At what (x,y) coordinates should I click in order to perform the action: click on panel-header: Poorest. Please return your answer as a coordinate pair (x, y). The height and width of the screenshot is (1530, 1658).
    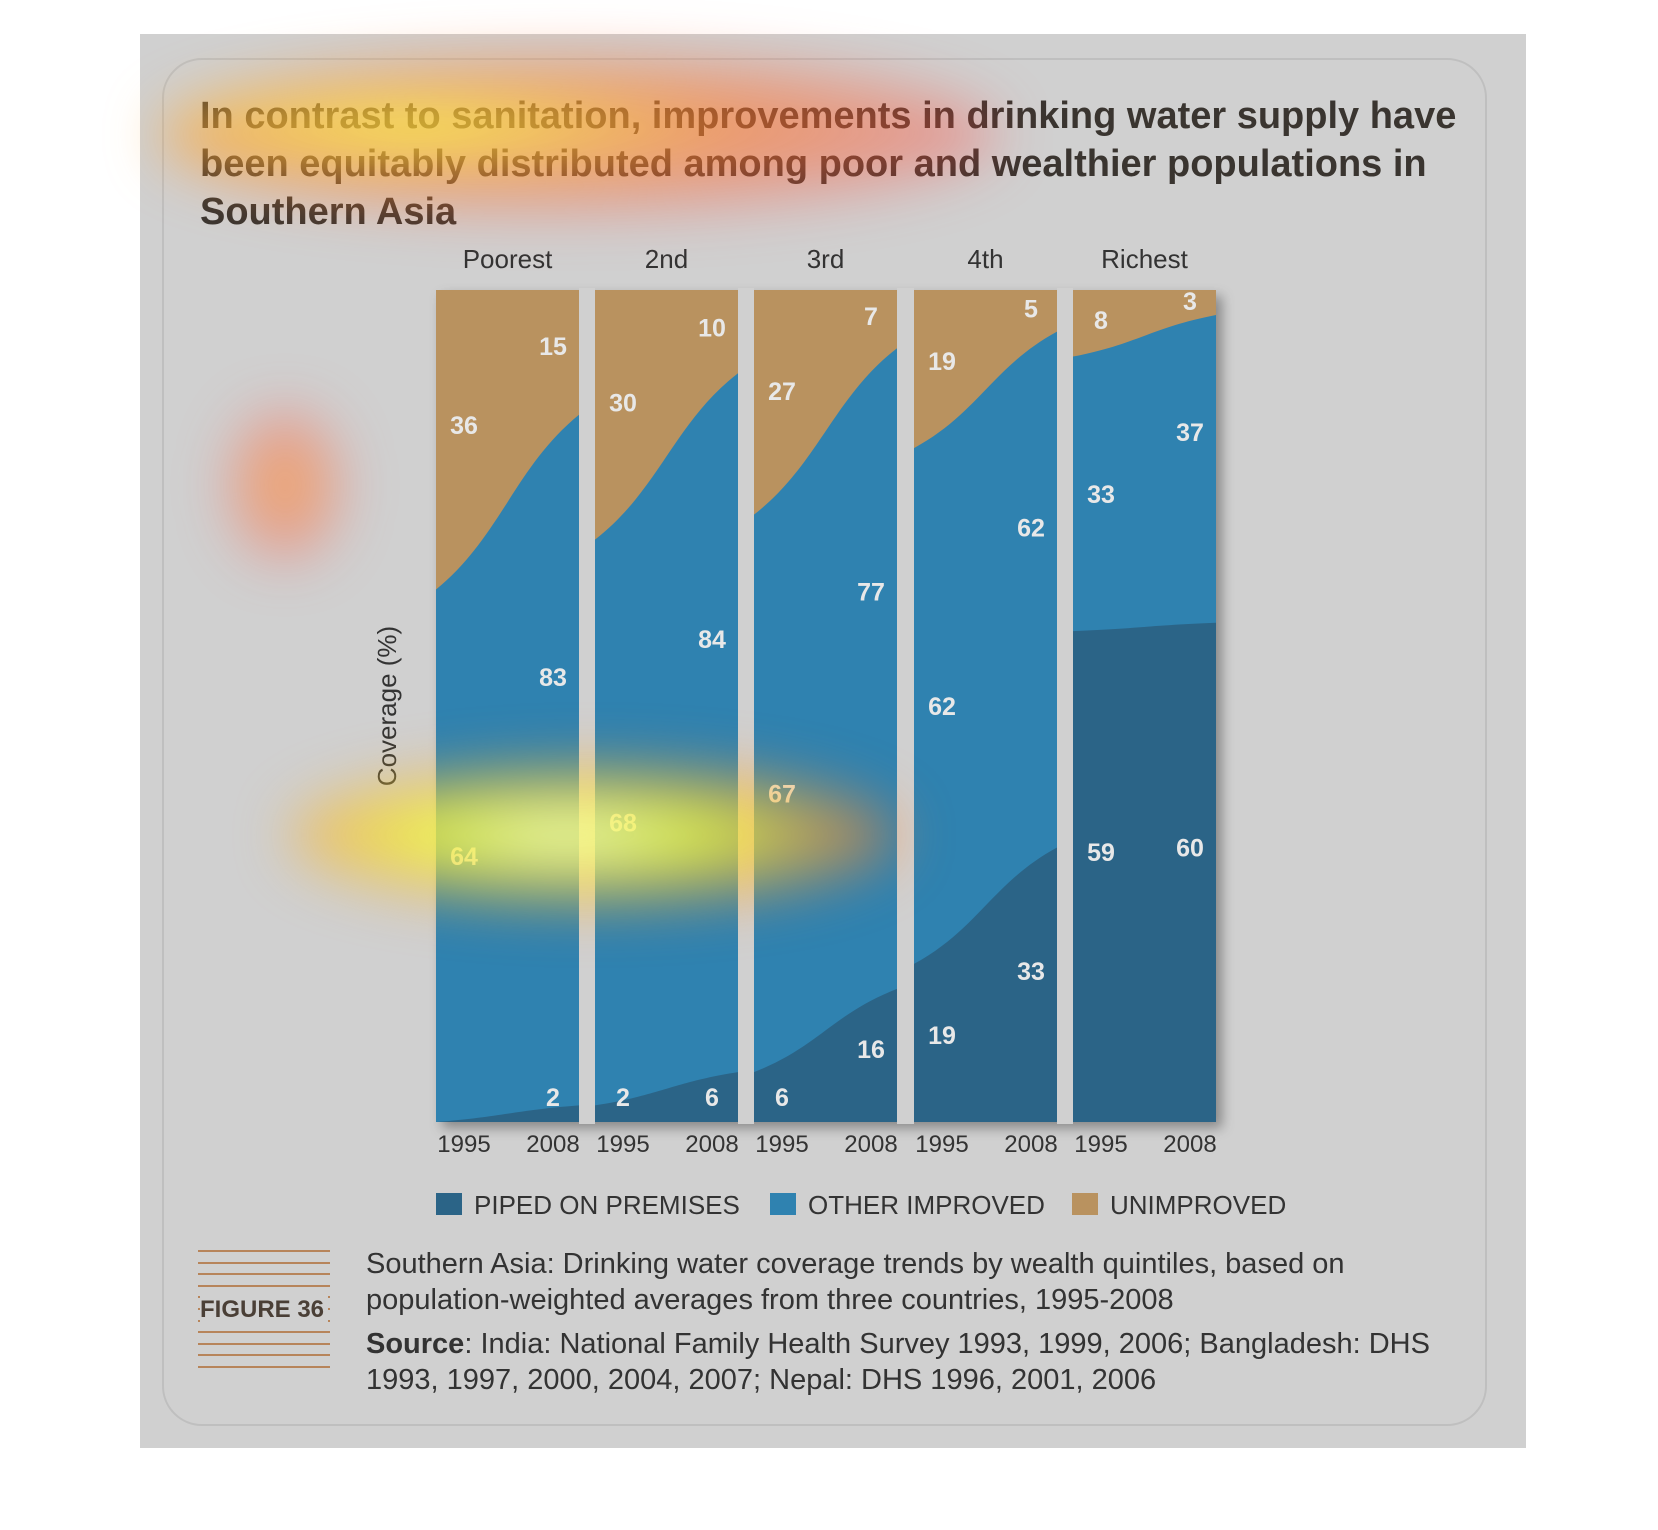
    Looking at the image, I should click on (508, 259).